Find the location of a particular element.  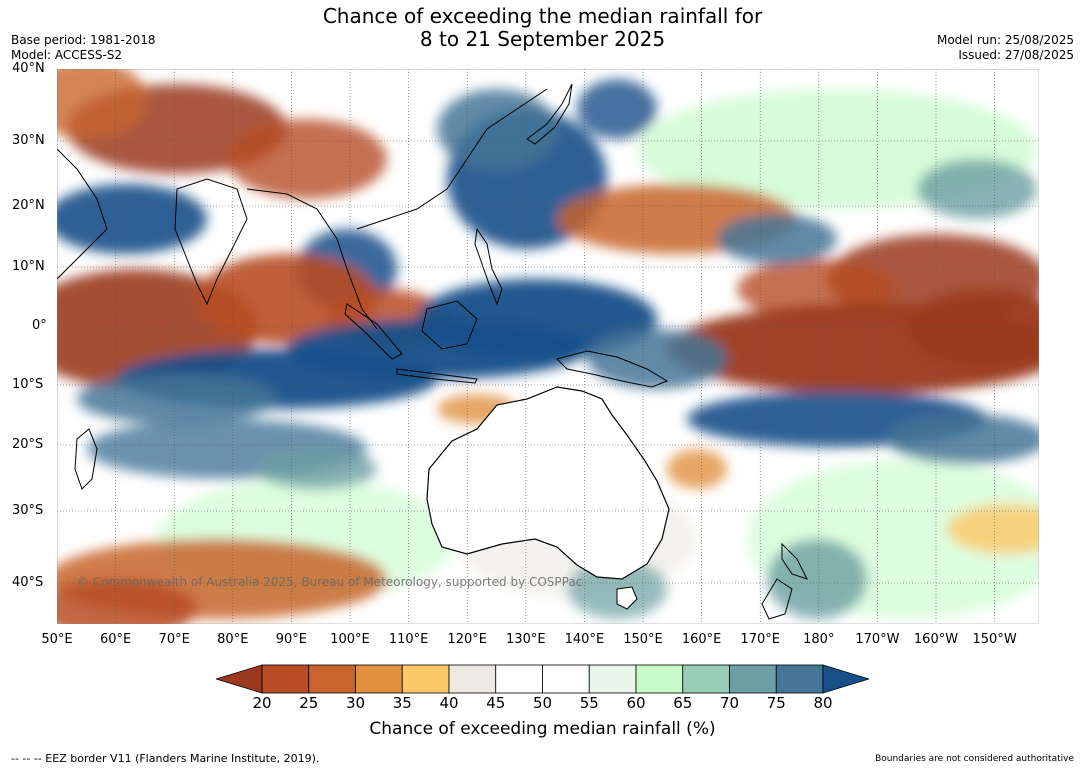

borneo-outline is located at coordinates (449, 325).